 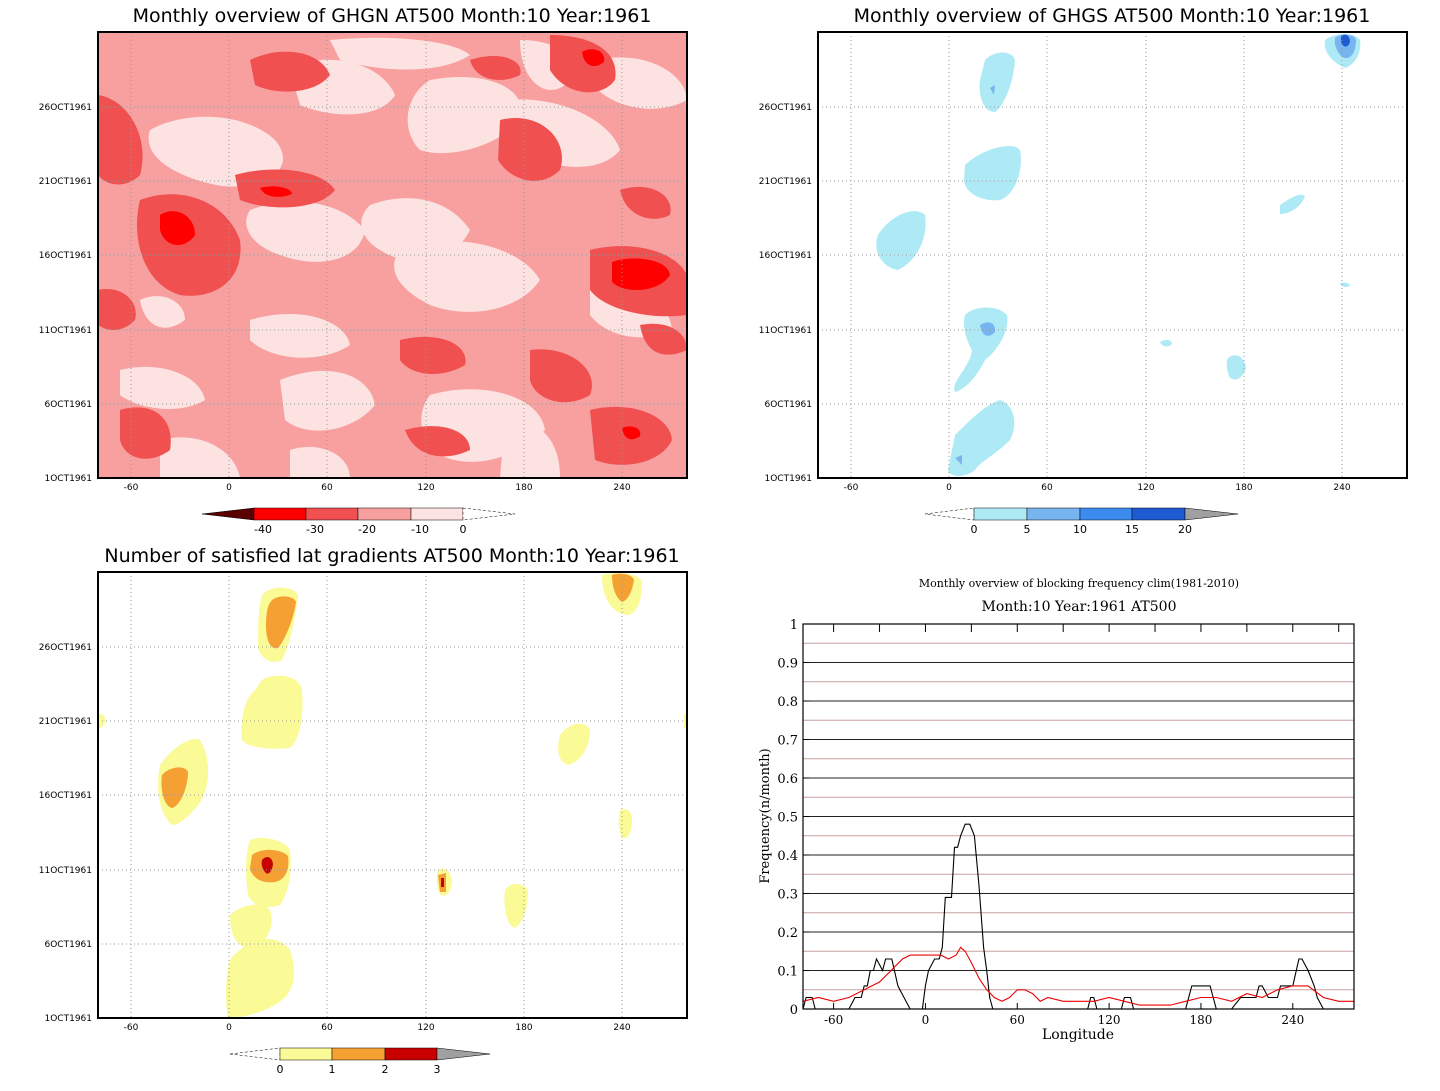 What do you see at coordinates (787, 779) in the screenshot?
I see `y-tick-label: 0.6` at bounding box center [787, 779].